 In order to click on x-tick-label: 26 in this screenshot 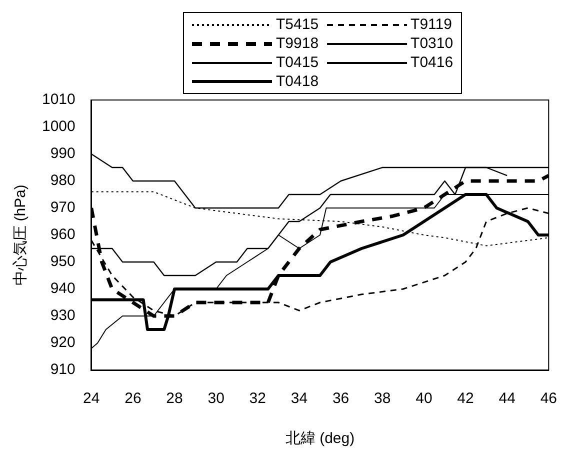, I will do `click(133, 399)`.